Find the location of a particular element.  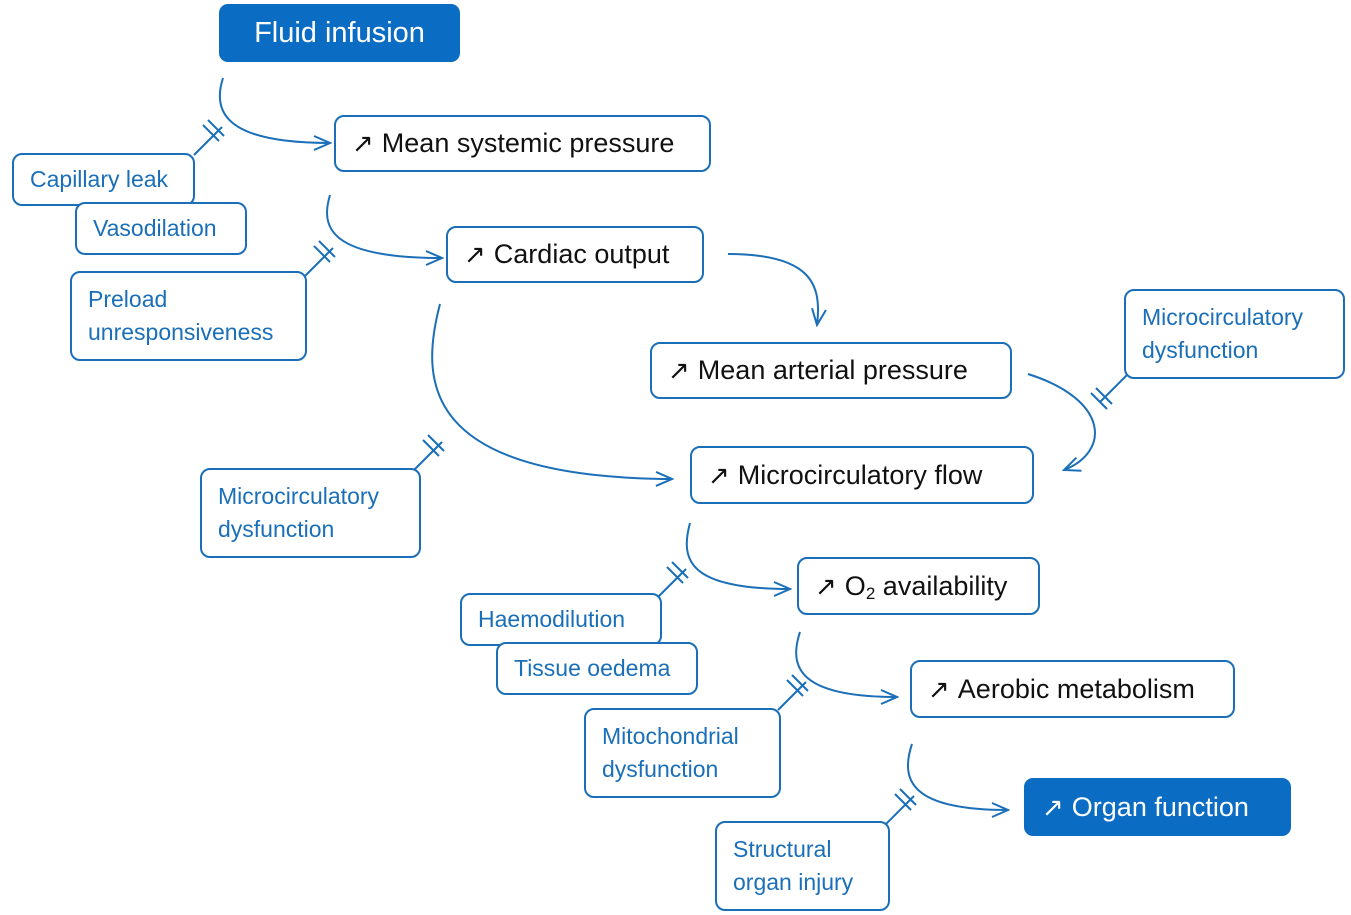

arrow-co-to-micro-flow is located at coordinates (551, 391).